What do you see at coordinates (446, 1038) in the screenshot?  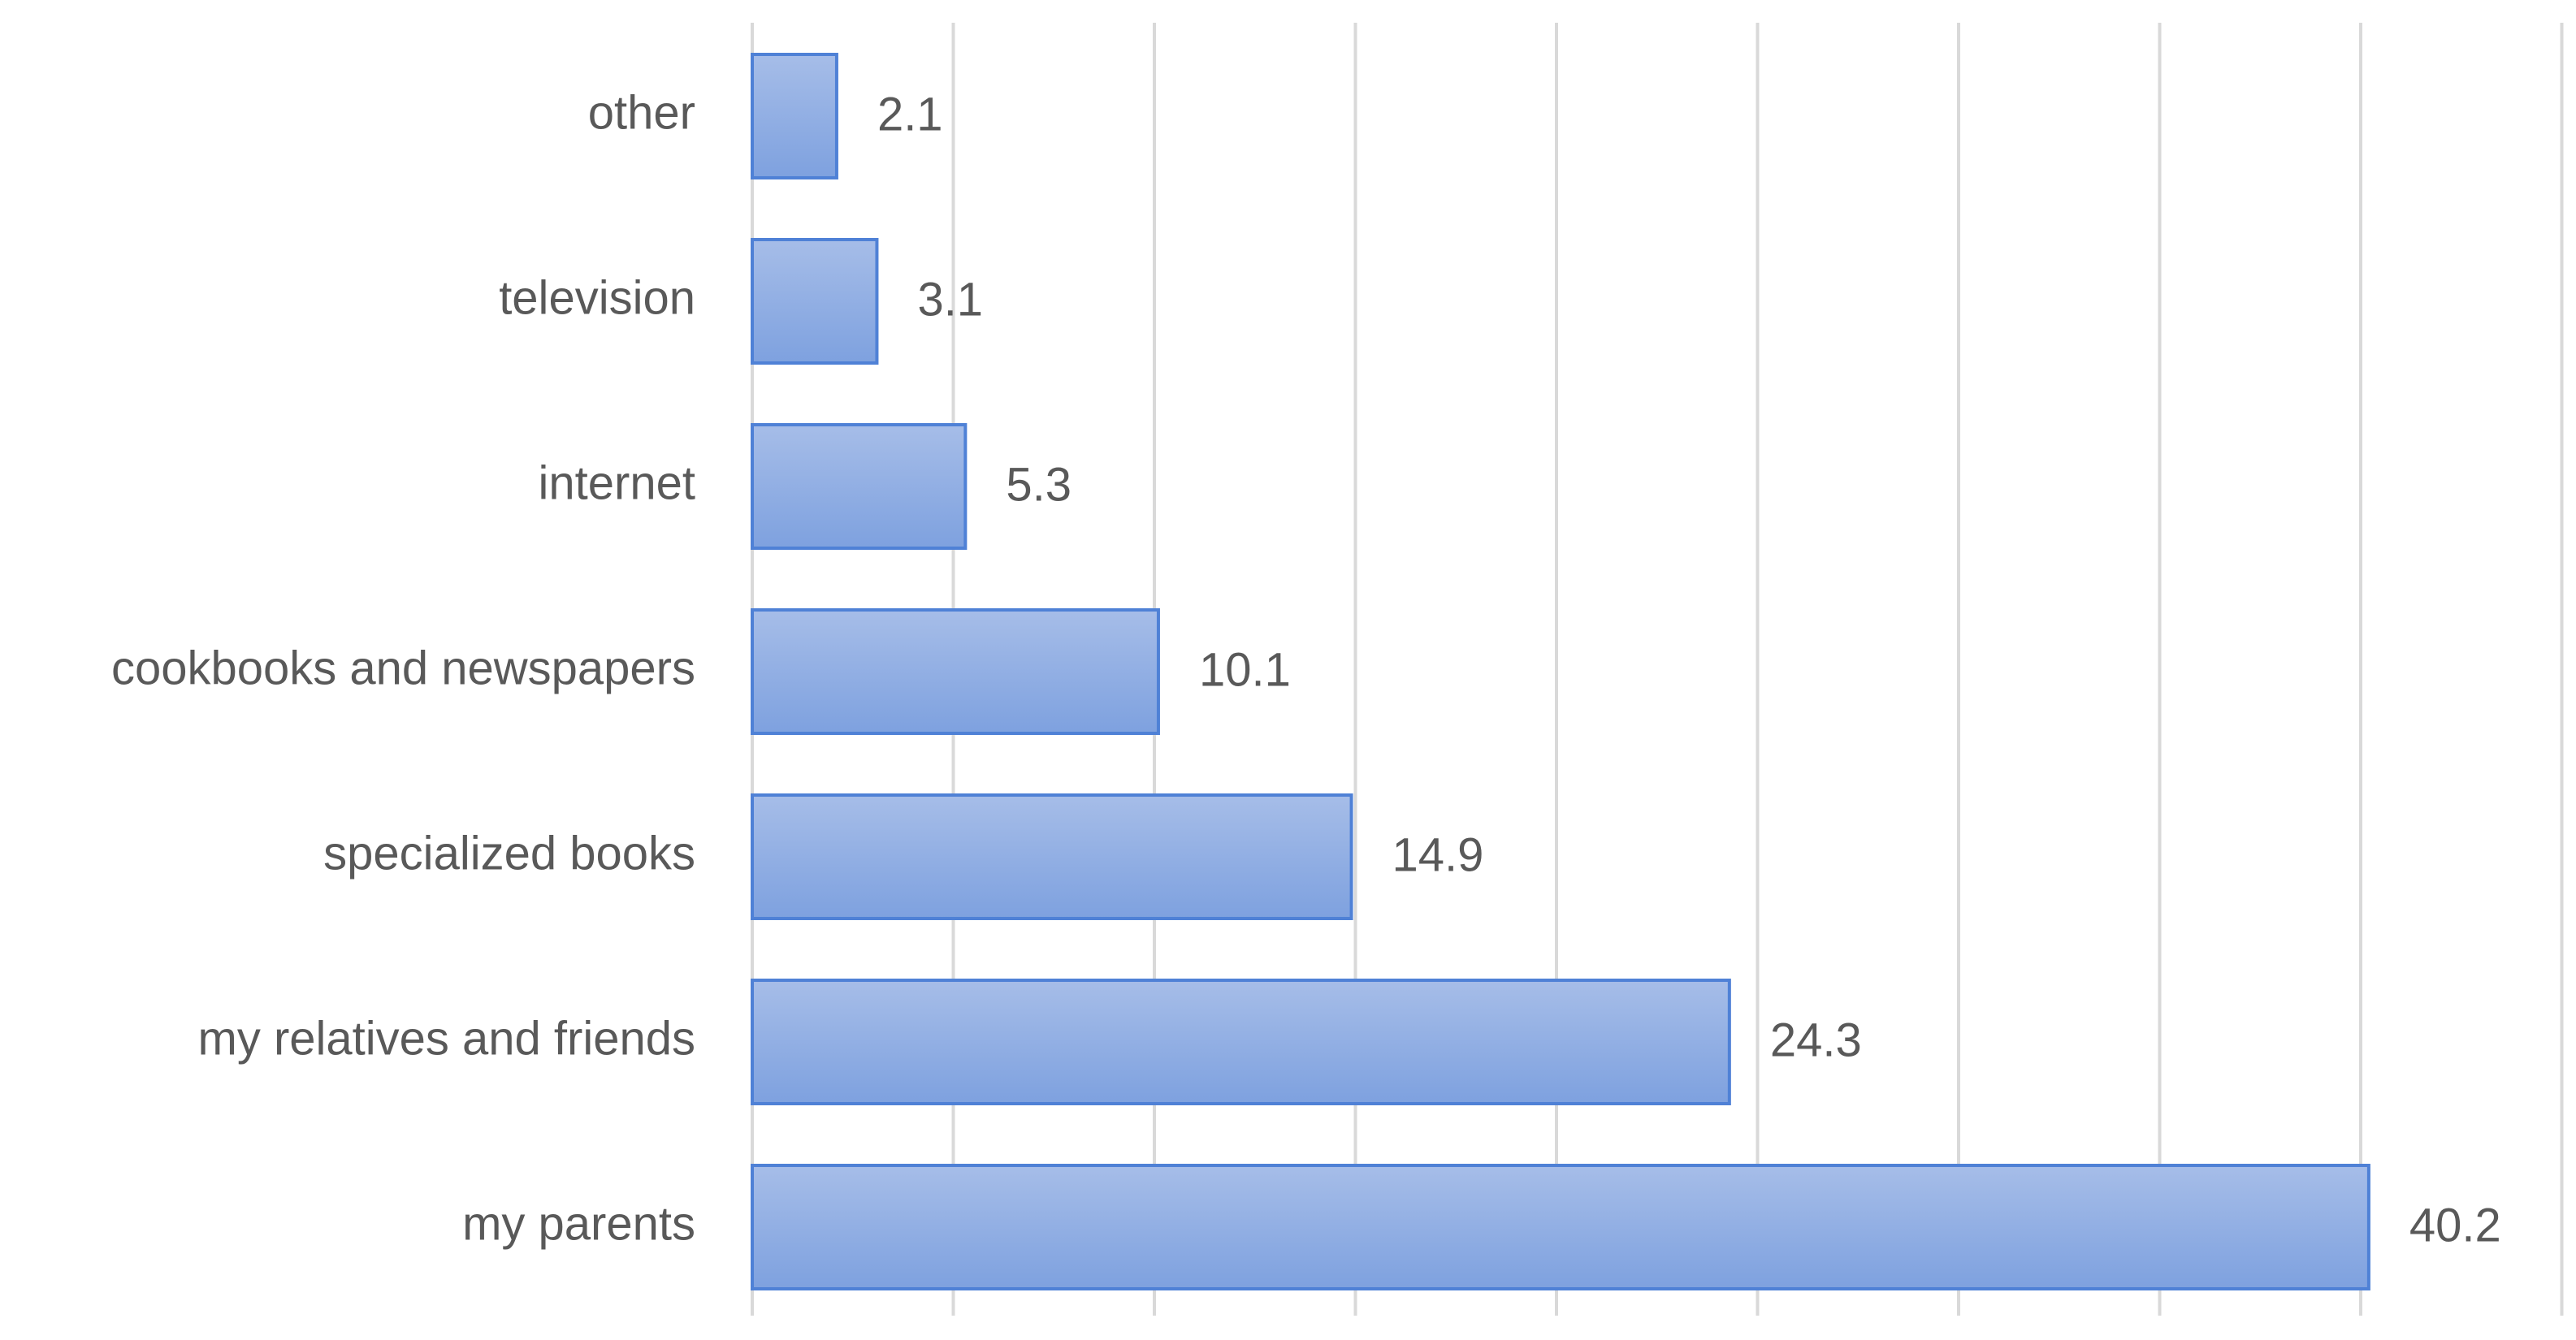 I see `category-label: my relatives and friends` at bounding box center [446, 1038].